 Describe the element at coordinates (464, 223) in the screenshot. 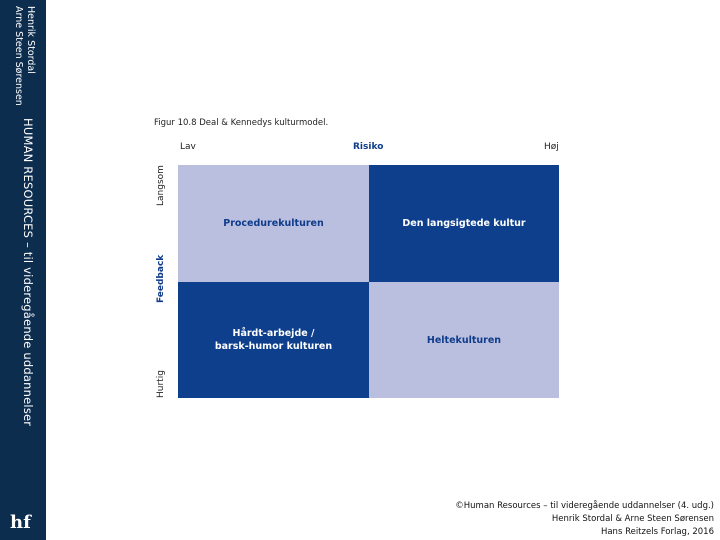

I see `quadrant-langsigtede-kultur: Den langsigtede kultur` at that location.